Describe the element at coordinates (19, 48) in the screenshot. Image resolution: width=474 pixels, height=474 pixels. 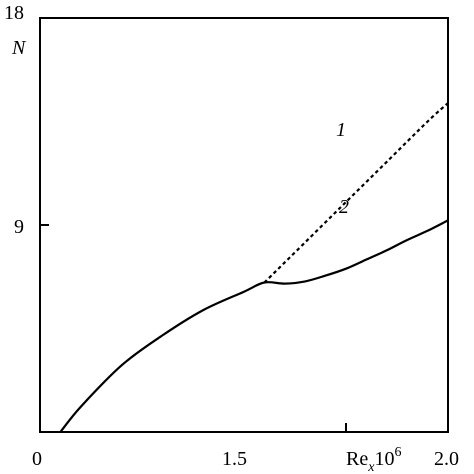
I see `y-axis-label: N` at that location.